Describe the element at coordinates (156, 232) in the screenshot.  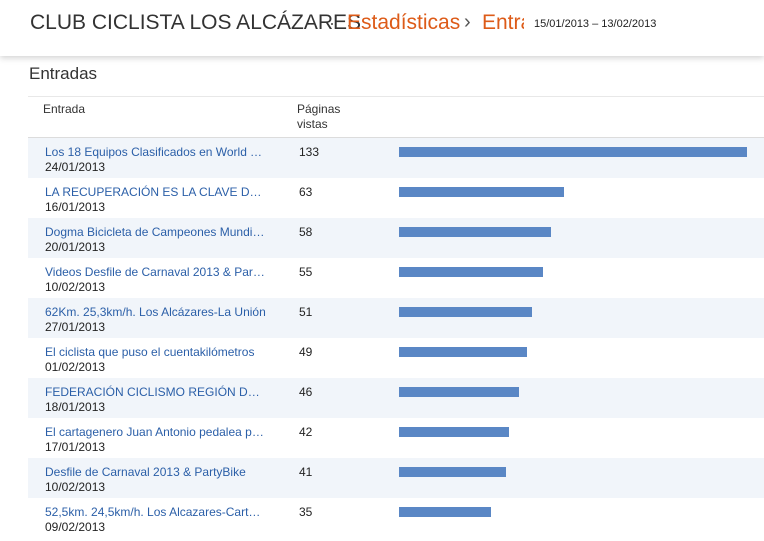
I see `post-title-link: Dogma Bicicleta de Campeones Mundiales` at that location.